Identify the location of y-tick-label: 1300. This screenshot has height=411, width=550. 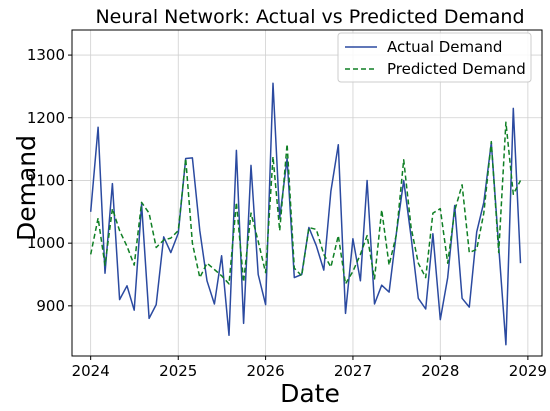
(46, 55).